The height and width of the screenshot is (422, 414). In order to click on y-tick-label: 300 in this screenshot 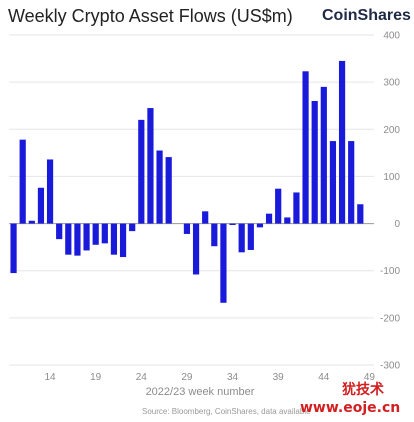, I will do `click(391, 83)`.